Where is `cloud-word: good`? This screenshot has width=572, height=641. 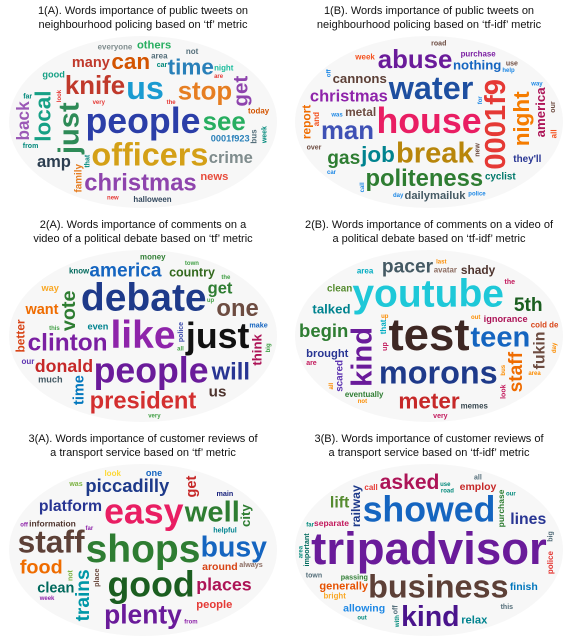
cloud-word: good is located at coordinates (150, 585).